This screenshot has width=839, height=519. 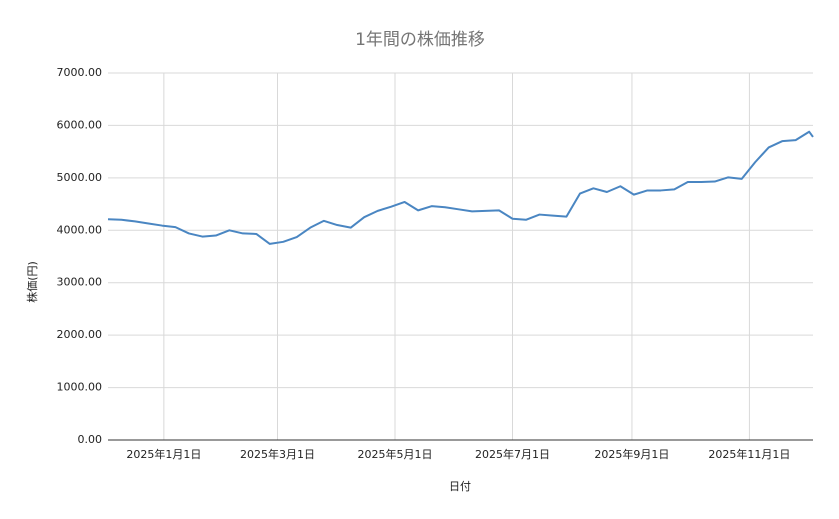 I want to click on y-axis-label: 株価(円), so click(x=32, y=282).